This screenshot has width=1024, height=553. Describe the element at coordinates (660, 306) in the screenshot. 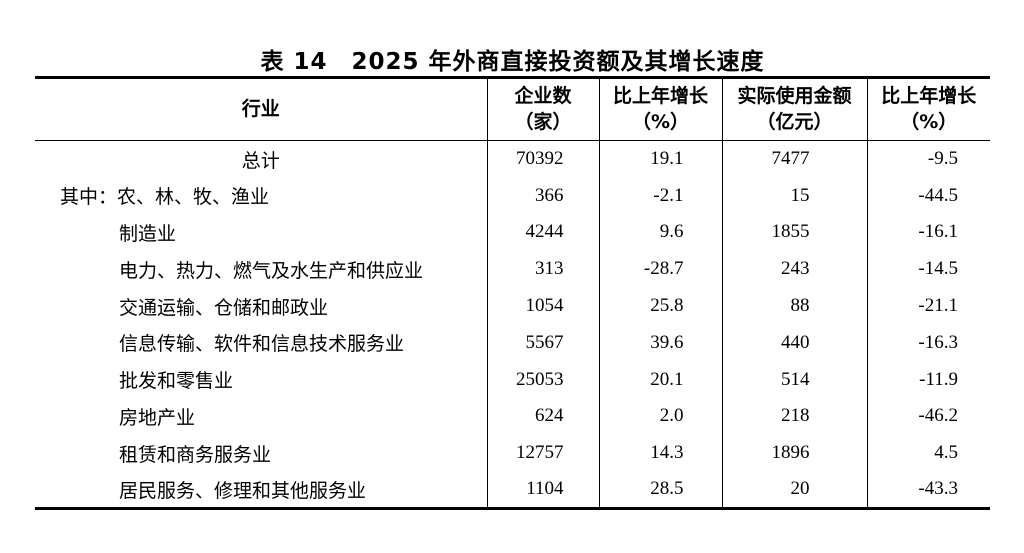

I see `enterprise-growth-cell: 25.8` at that location.